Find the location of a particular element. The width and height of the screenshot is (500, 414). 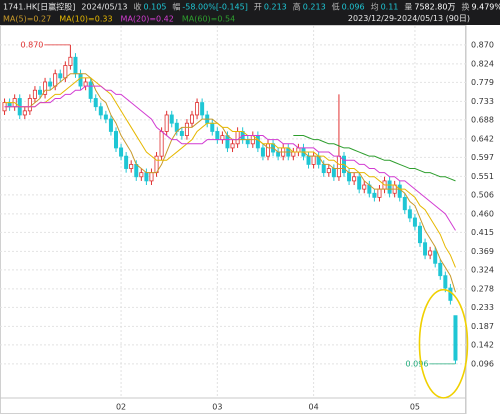

y-tick-label: 0.324 is located at coordinates (482, 269).